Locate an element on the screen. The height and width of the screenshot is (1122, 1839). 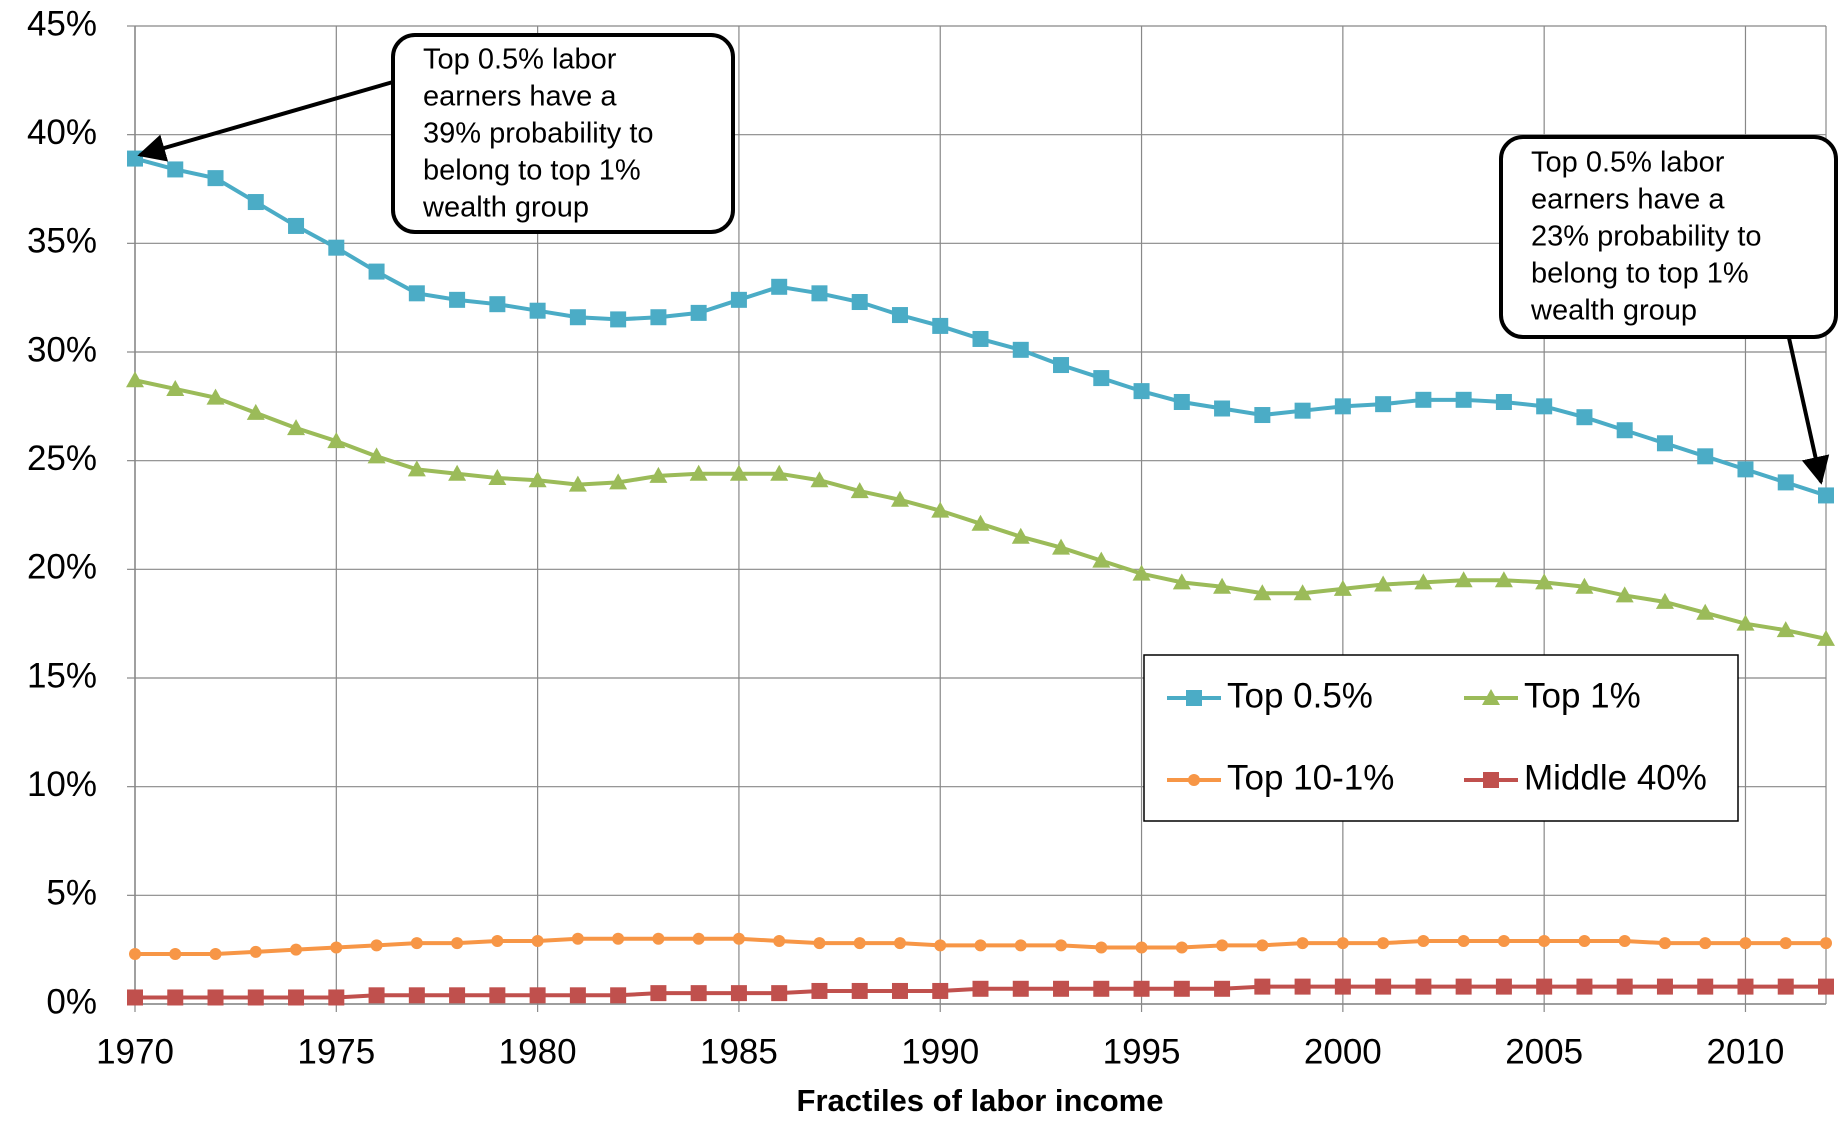
legend-label: Middle 40% is located at coordinates (1615, 777).